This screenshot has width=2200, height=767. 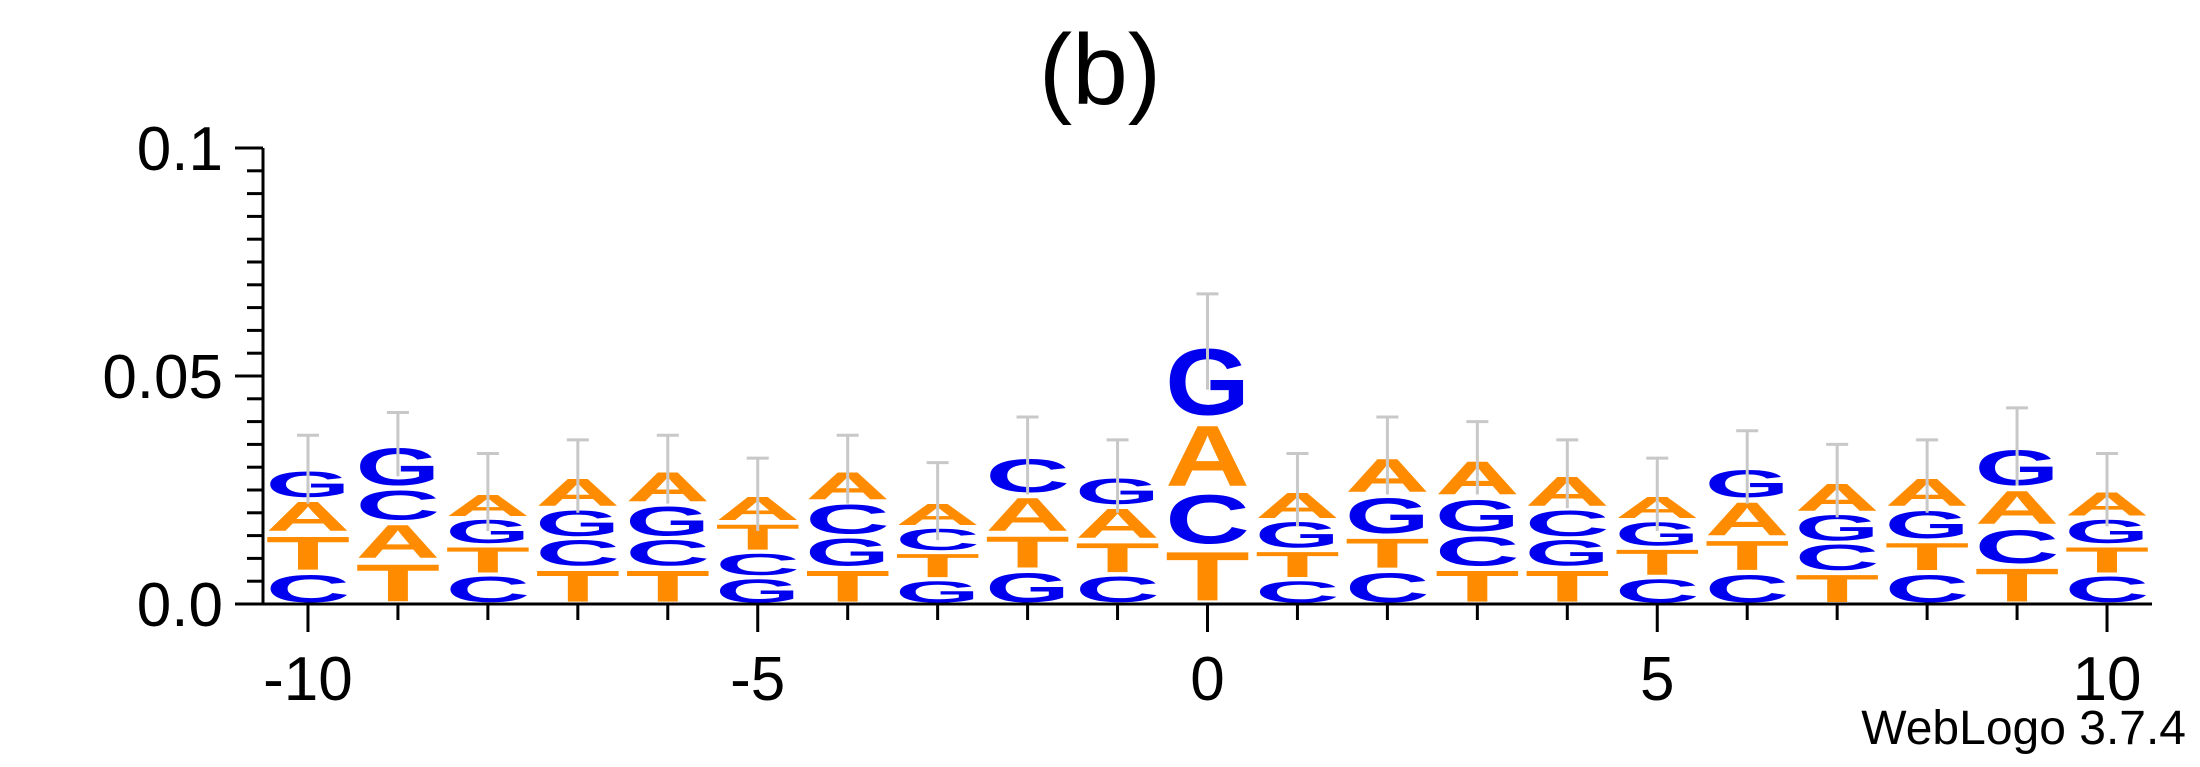 What do you see at coordinates (180, 605) in the screenshot?
I see `y-tick-label: 0.0` at bounding box center [180, 605].